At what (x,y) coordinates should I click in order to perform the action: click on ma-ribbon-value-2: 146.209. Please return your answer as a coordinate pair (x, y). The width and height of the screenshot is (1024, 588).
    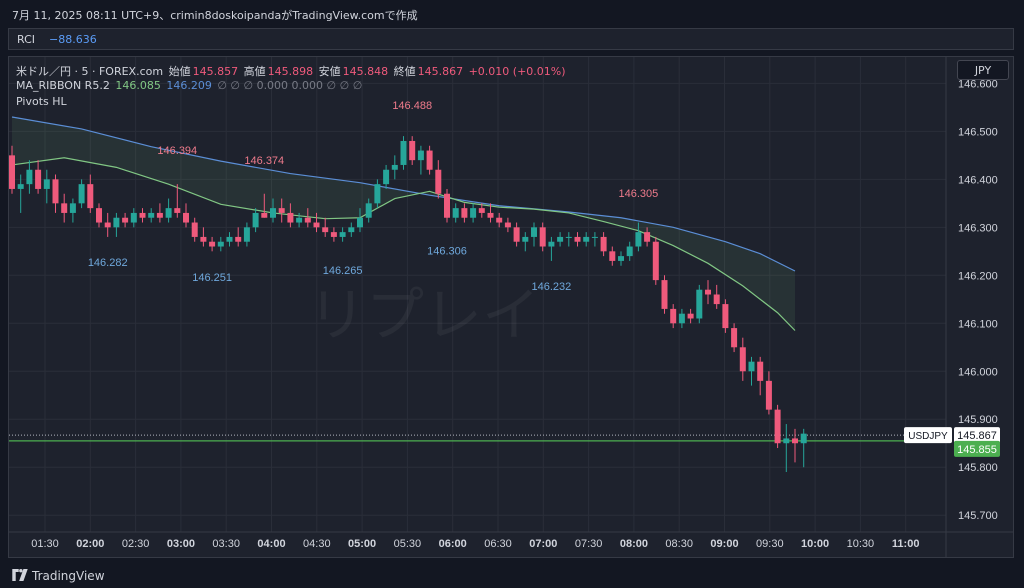
    Looking at the image, I should click on (189, 85).